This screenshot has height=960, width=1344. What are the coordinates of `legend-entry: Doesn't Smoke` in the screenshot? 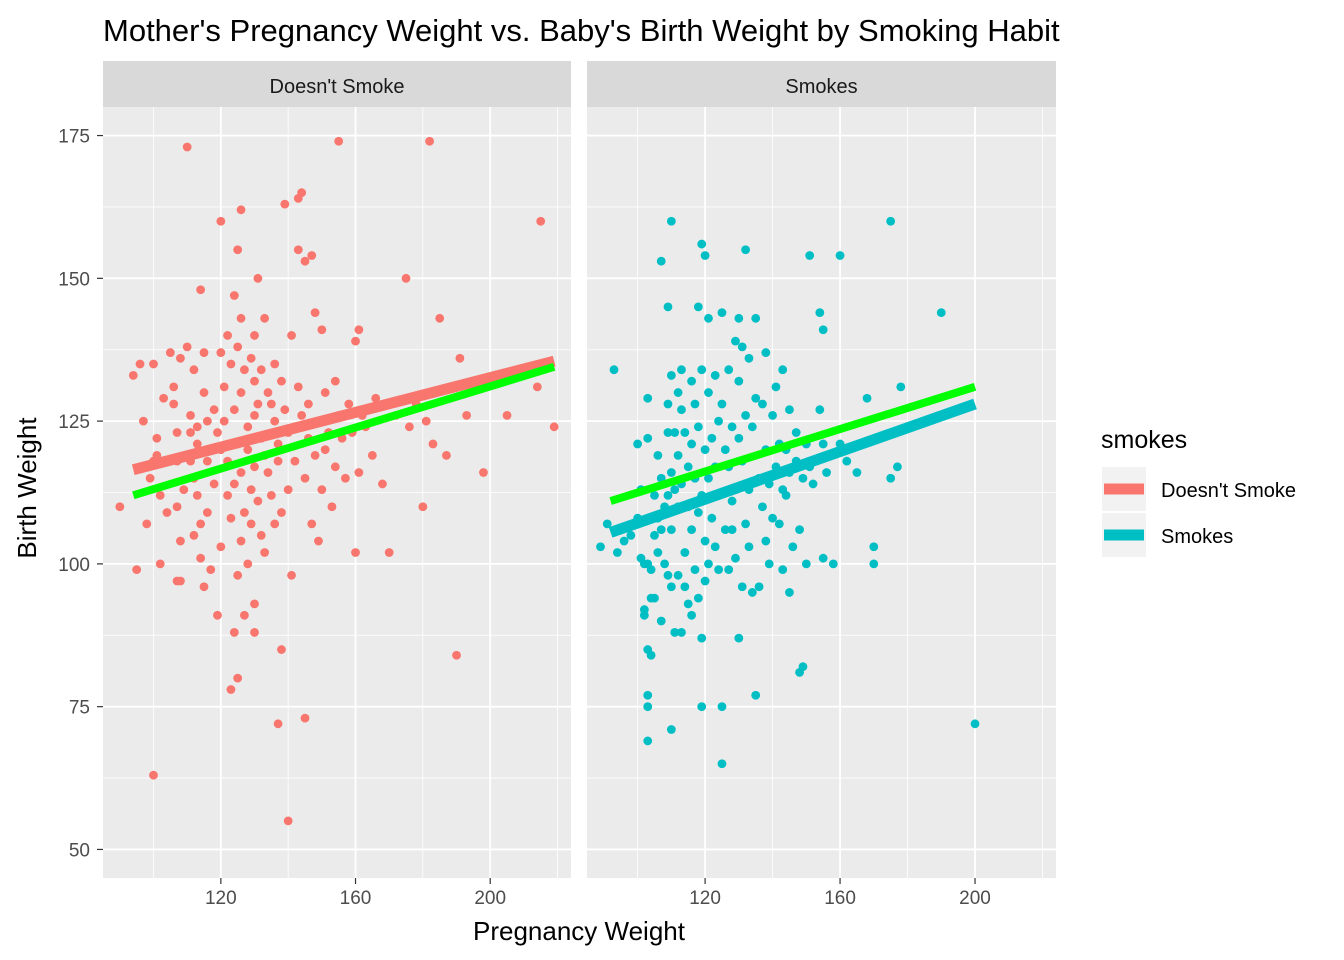 It's located at (1199, 489).